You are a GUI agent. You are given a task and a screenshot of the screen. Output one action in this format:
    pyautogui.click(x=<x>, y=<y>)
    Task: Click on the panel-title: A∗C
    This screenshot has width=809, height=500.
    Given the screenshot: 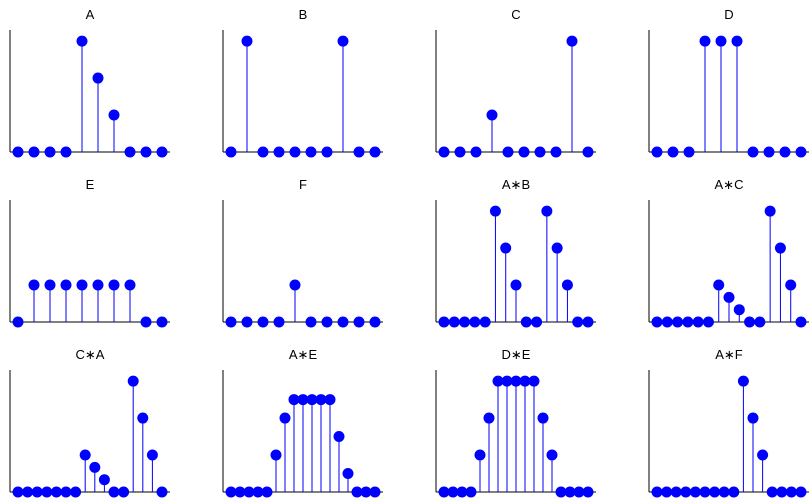 What is the action you would take?
    pyautogui.click(x=729, y=184)
    